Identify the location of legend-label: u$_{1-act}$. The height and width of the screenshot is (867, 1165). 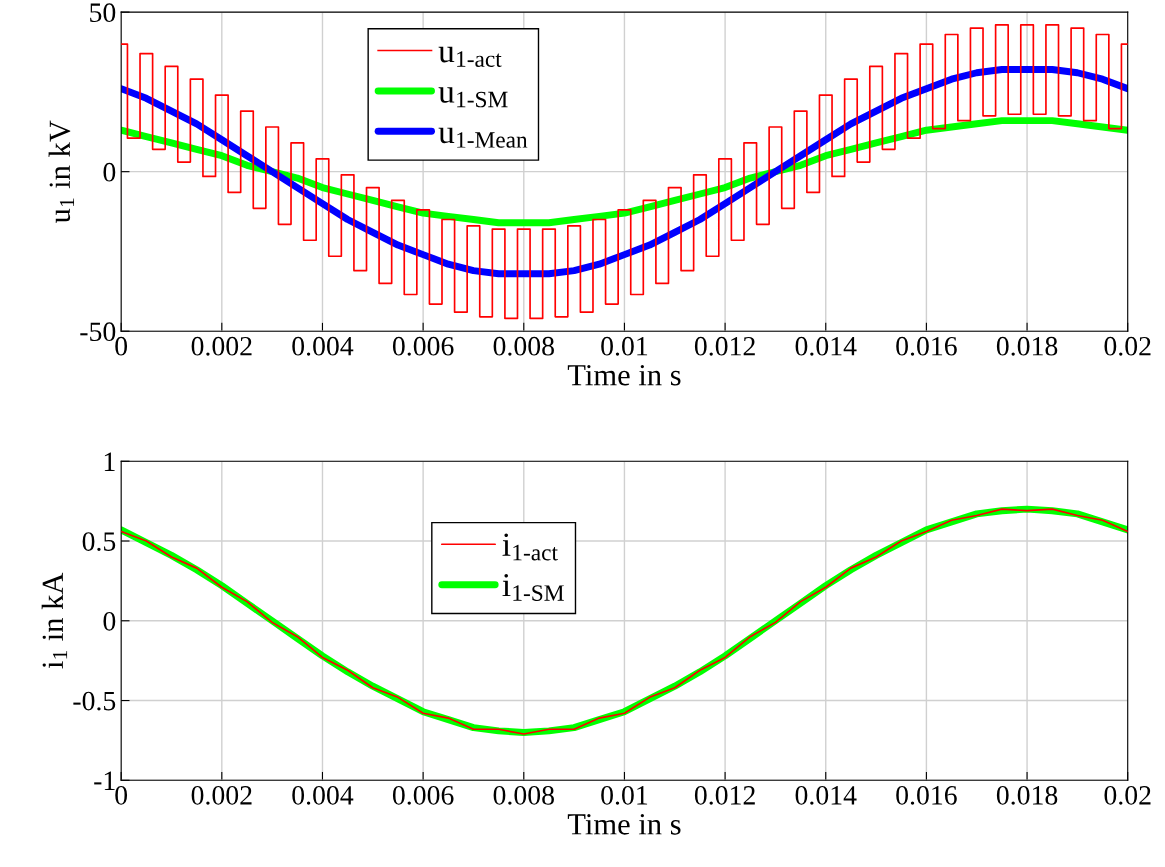
(470, 56).